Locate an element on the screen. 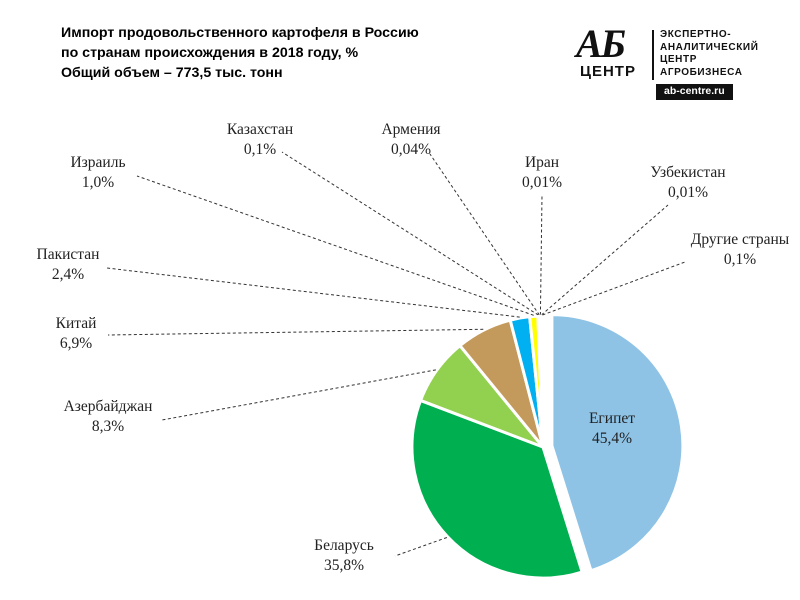  logo-desc-line-4: АГРОБИЗНЕСА is located at coordinates (701, 72).